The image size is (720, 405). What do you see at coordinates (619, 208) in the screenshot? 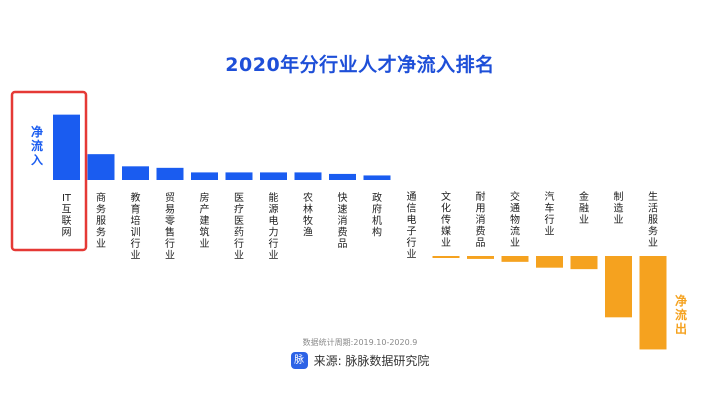
I see `category-label-16: 制造业` at bounding box center [619, 208].